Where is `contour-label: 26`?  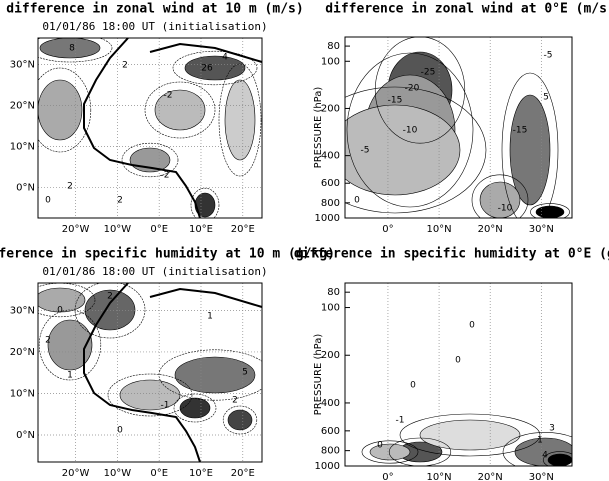
contour-label: 26 is located at coordinates (207, 69).